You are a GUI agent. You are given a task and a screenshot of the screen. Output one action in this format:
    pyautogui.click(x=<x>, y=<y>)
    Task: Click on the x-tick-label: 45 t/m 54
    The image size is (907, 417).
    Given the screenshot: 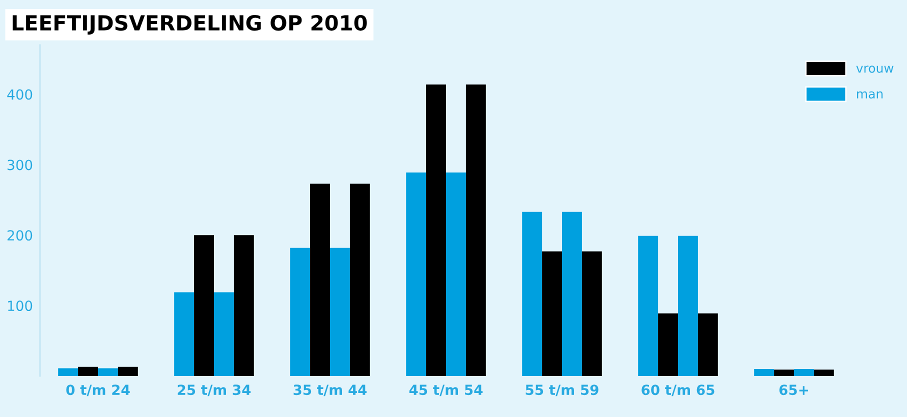 What is the action you would take?
    pyautogui.click(x=446, y=390)
    